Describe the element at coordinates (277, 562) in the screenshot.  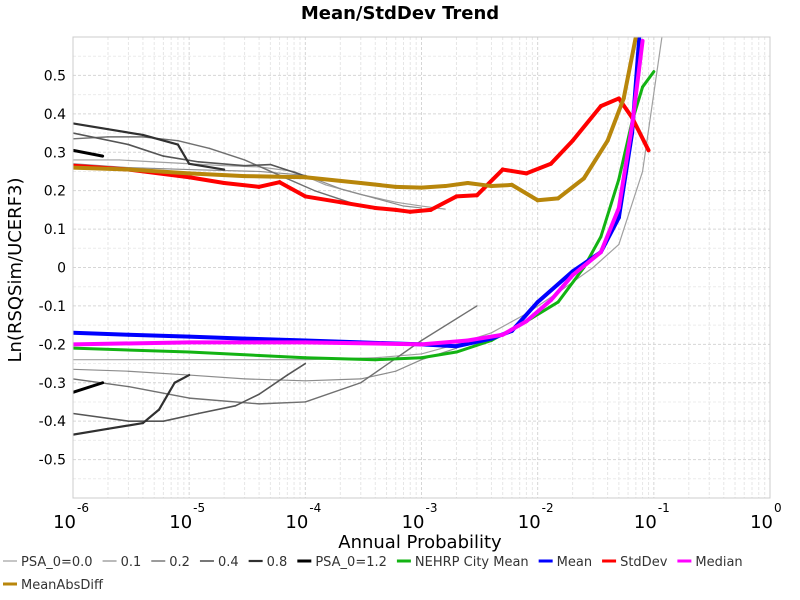
I see `legend-label: 0.8` at that location.